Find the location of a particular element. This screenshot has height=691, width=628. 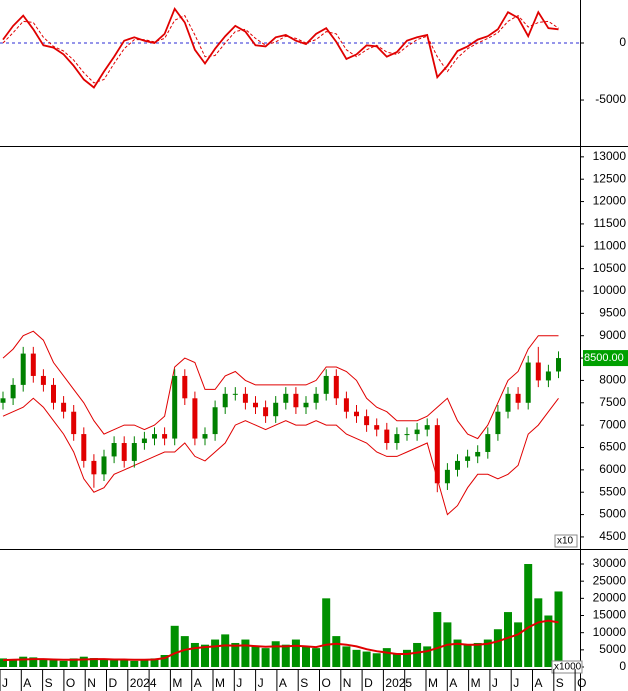

upper-band is located at coordinates (280, 385).